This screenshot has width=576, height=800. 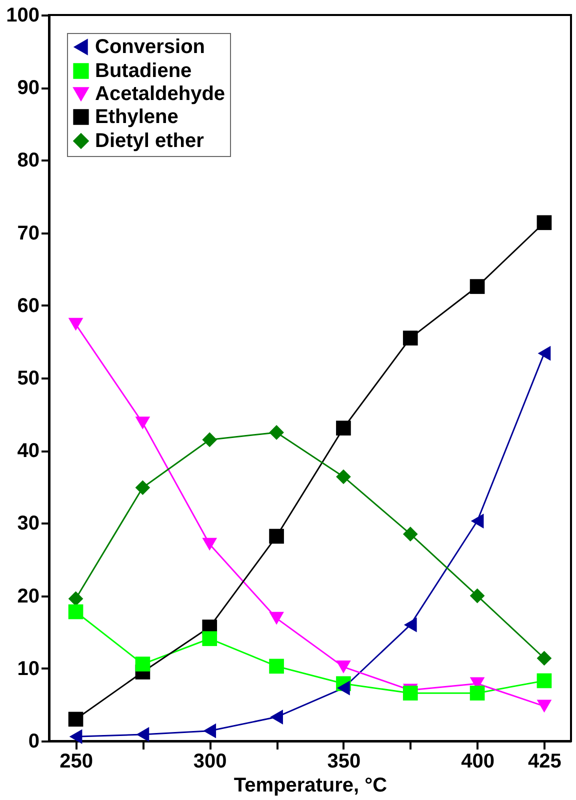 What do you see at coordinates (210, 761) in the screenshot?
I see `x-tick-label: 300` at bounding box center [210, 761].